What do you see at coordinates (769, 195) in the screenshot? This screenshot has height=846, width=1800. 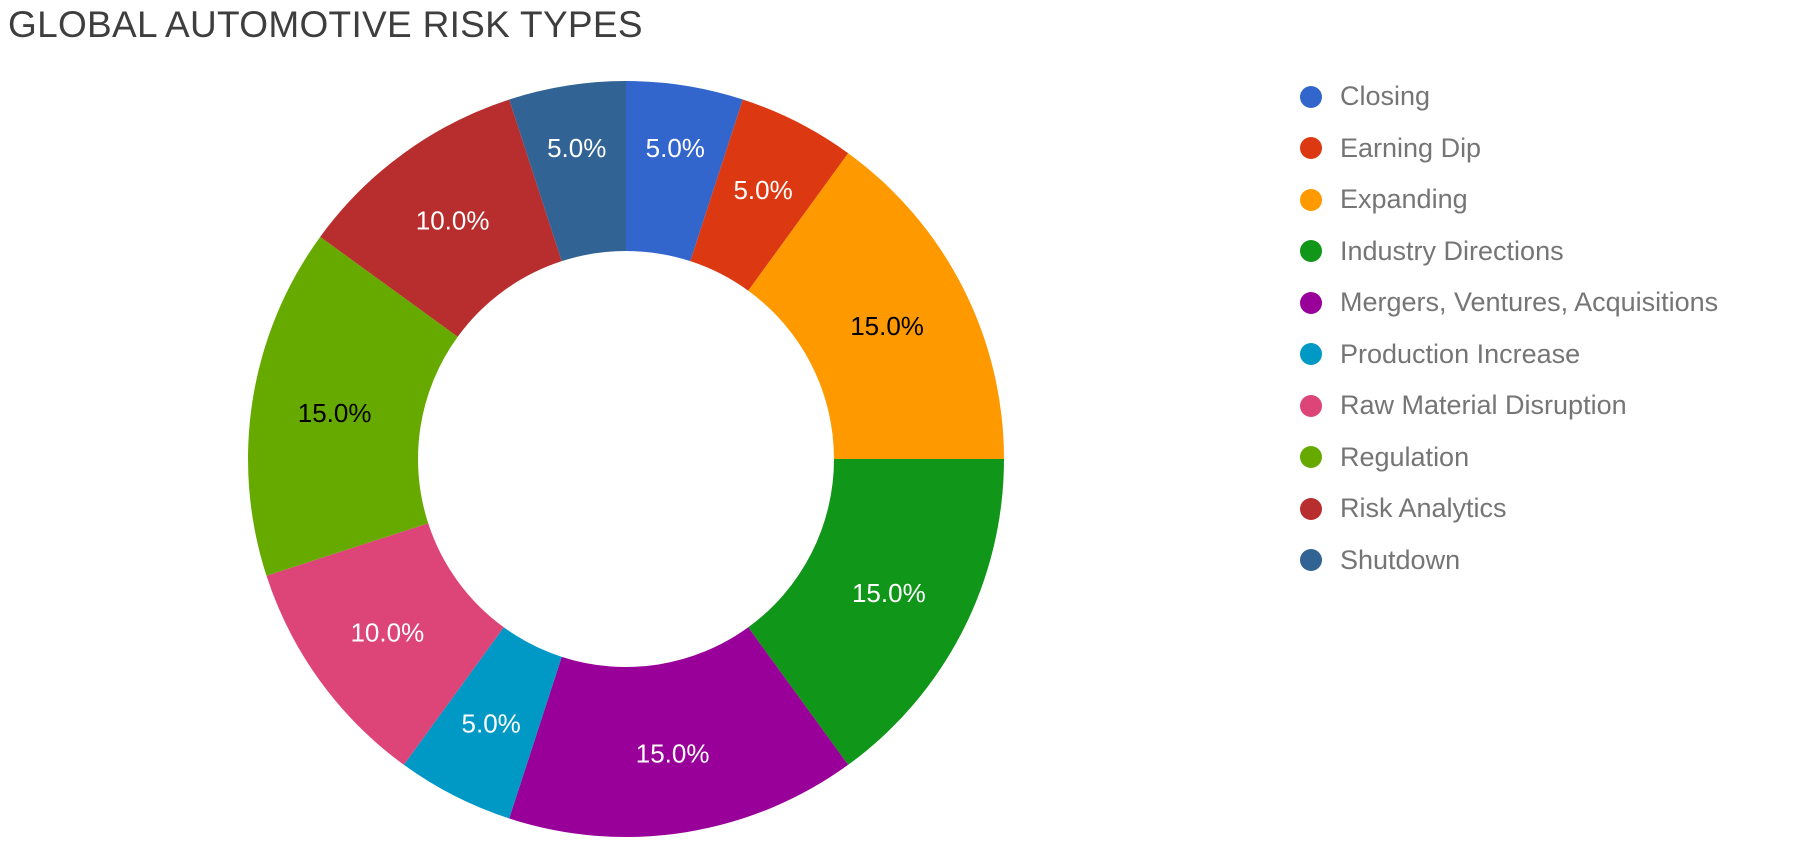 I see `pie-slice-earning-dip` at bounding box center [769, 195].